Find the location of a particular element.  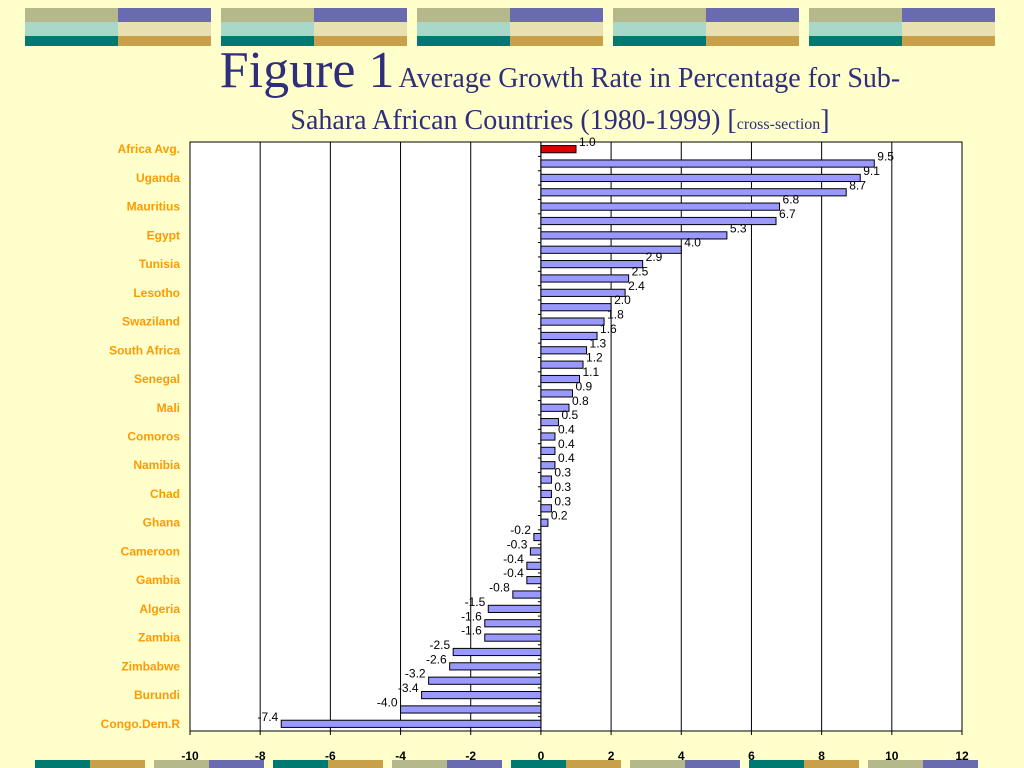

data-label: -0.2 is located at coordinates (520, 530).